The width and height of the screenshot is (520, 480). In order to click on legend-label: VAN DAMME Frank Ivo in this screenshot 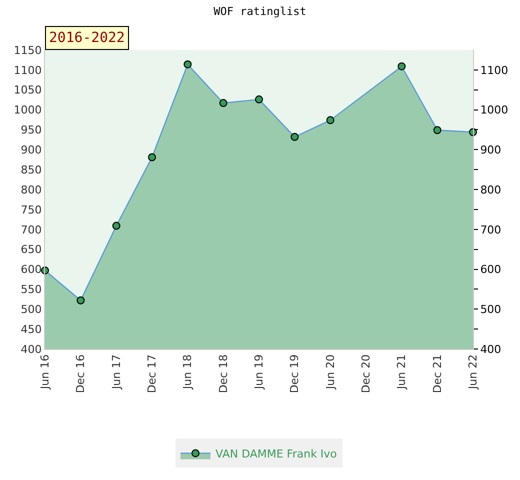, I will do `click(277, 453)`.